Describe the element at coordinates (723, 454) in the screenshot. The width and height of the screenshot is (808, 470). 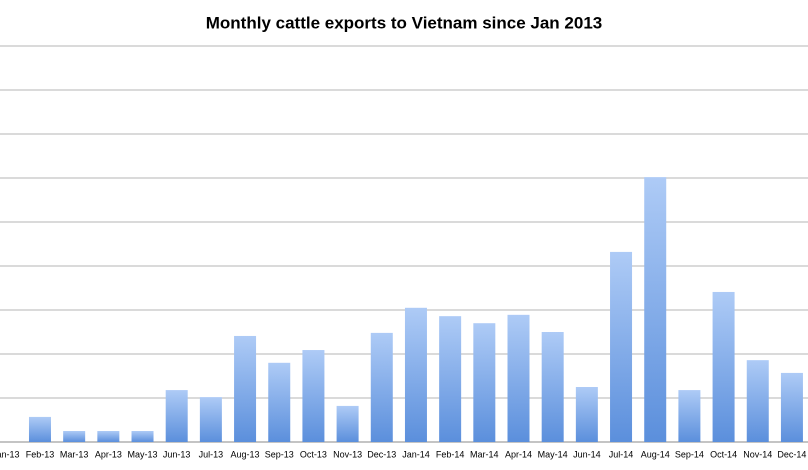
I see `x-tick-label: Oct-14` at that location.